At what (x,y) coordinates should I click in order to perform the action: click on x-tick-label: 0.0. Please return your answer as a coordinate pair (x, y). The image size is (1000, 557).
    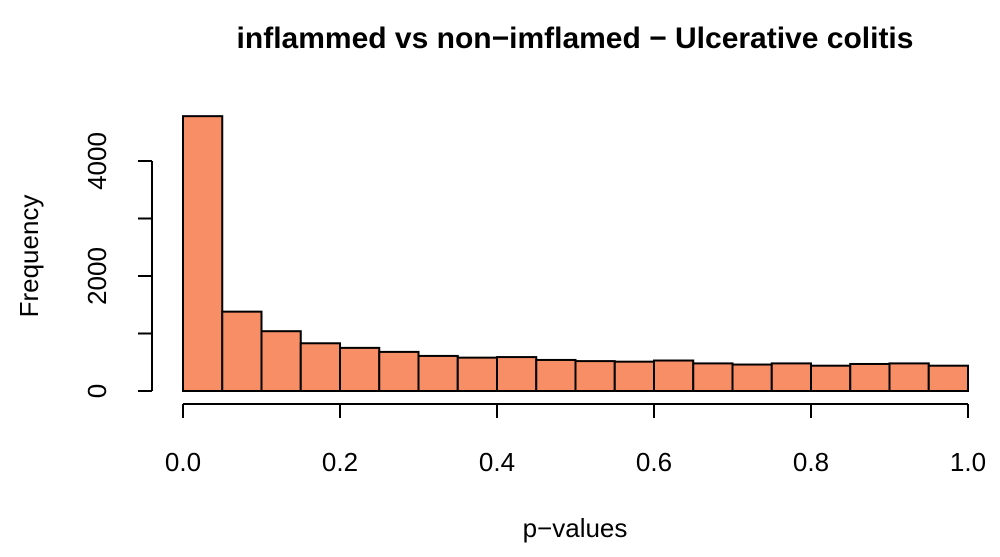
    Looking at the image, I should click on (183, 462).